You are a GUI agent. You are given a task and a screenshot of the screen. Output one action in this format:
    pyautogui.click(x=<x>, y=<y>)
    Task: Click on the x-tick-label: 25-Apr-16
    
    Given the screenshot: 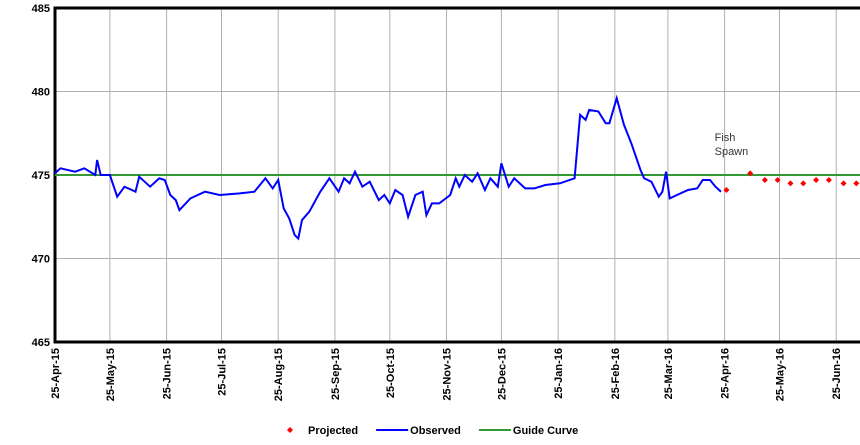 What is the action you would take?
    pyautogui.click(x=726, y=373)
    